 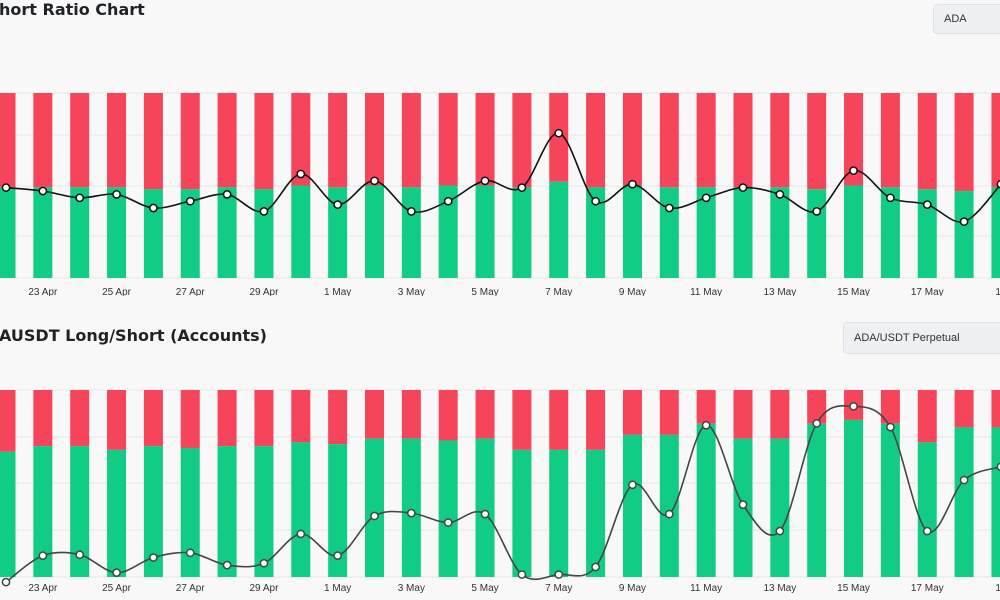 I want to click on x-tick-label: 29 Apr, so click(x=264, y=588).